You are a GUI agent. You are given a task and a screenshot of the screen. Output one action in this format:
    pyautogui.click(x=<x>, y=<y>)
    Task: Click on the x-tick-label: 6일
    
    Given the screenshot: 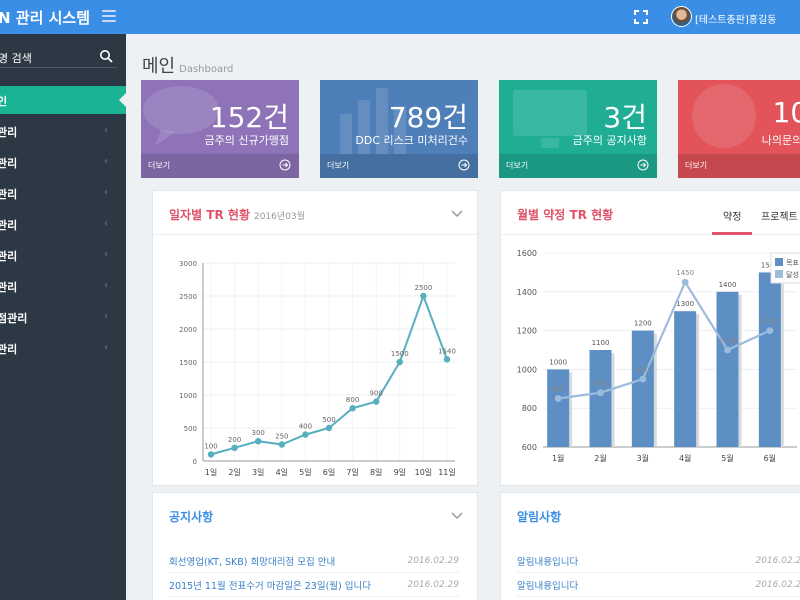 What is the action you would take?
    pyautogui.click(x=329, y=472)
    